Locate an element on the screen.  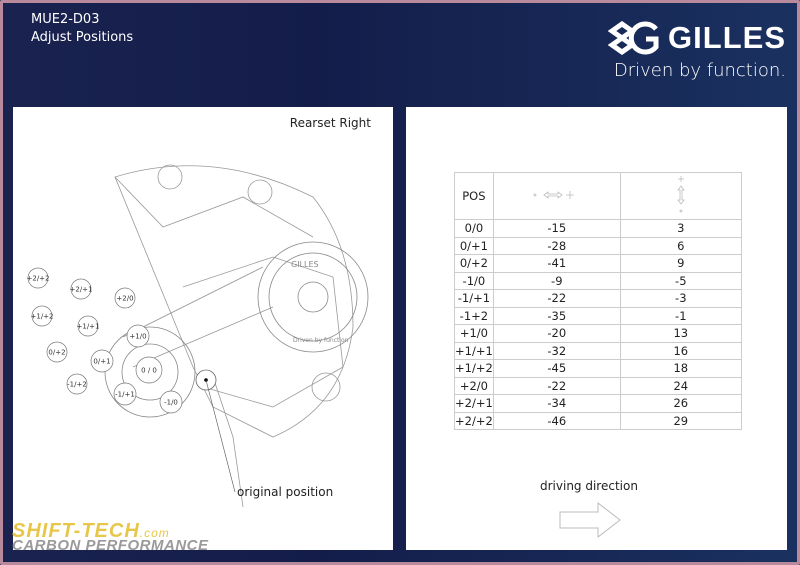
cell-v: -1 is located at coordinates (680, 315).